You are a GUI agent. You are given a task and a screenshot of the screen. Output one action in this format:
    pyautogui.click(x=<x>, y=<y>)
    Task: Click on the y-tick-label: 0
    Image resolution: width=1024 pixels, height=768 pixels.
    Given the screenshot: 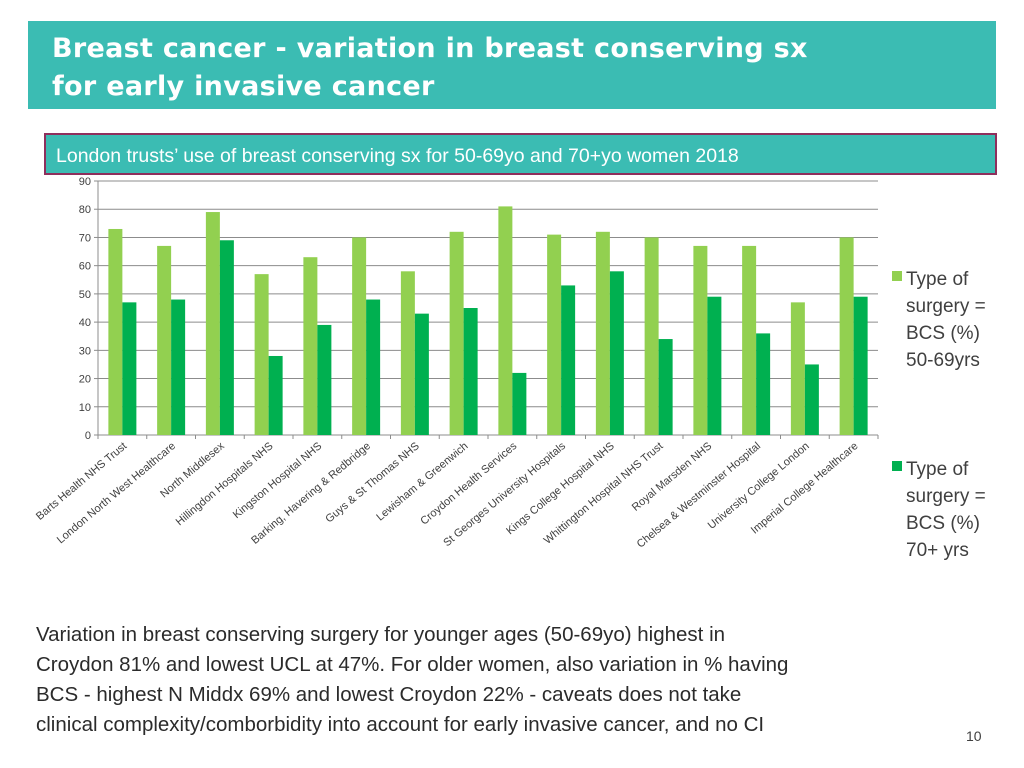 What is the action you would take?
    pyautogui.click(x=88, y=436)
    